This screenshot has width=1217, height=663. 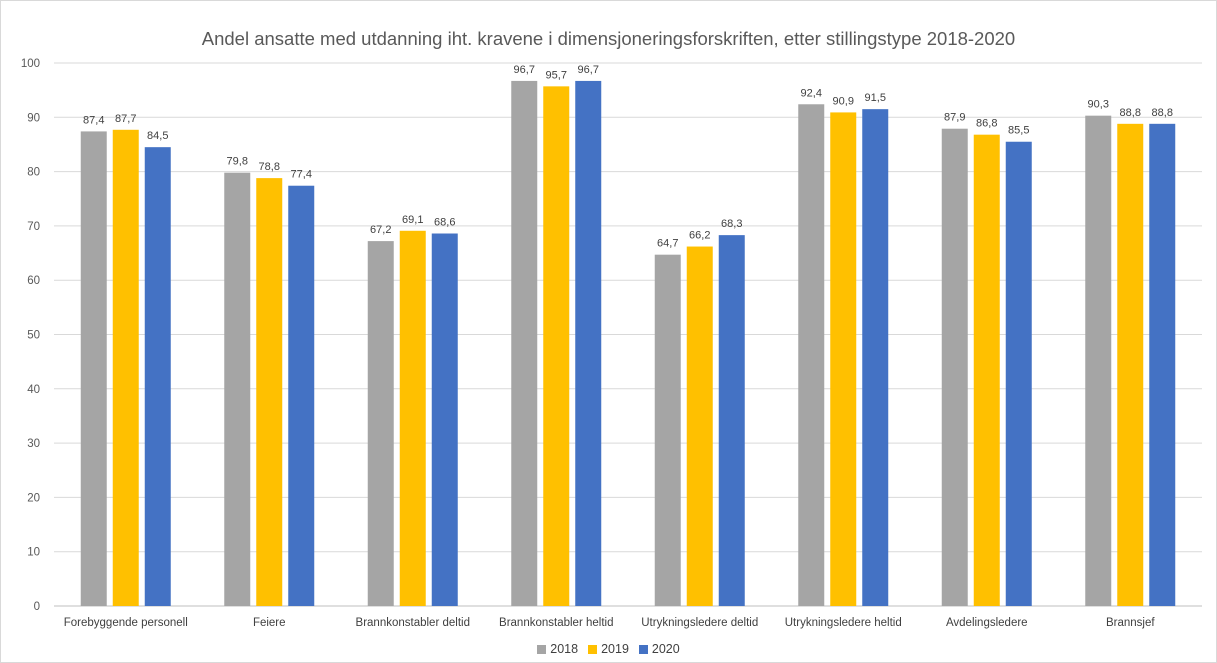 I want to click on y-tick-label: 90, so click(x=33, y=118).